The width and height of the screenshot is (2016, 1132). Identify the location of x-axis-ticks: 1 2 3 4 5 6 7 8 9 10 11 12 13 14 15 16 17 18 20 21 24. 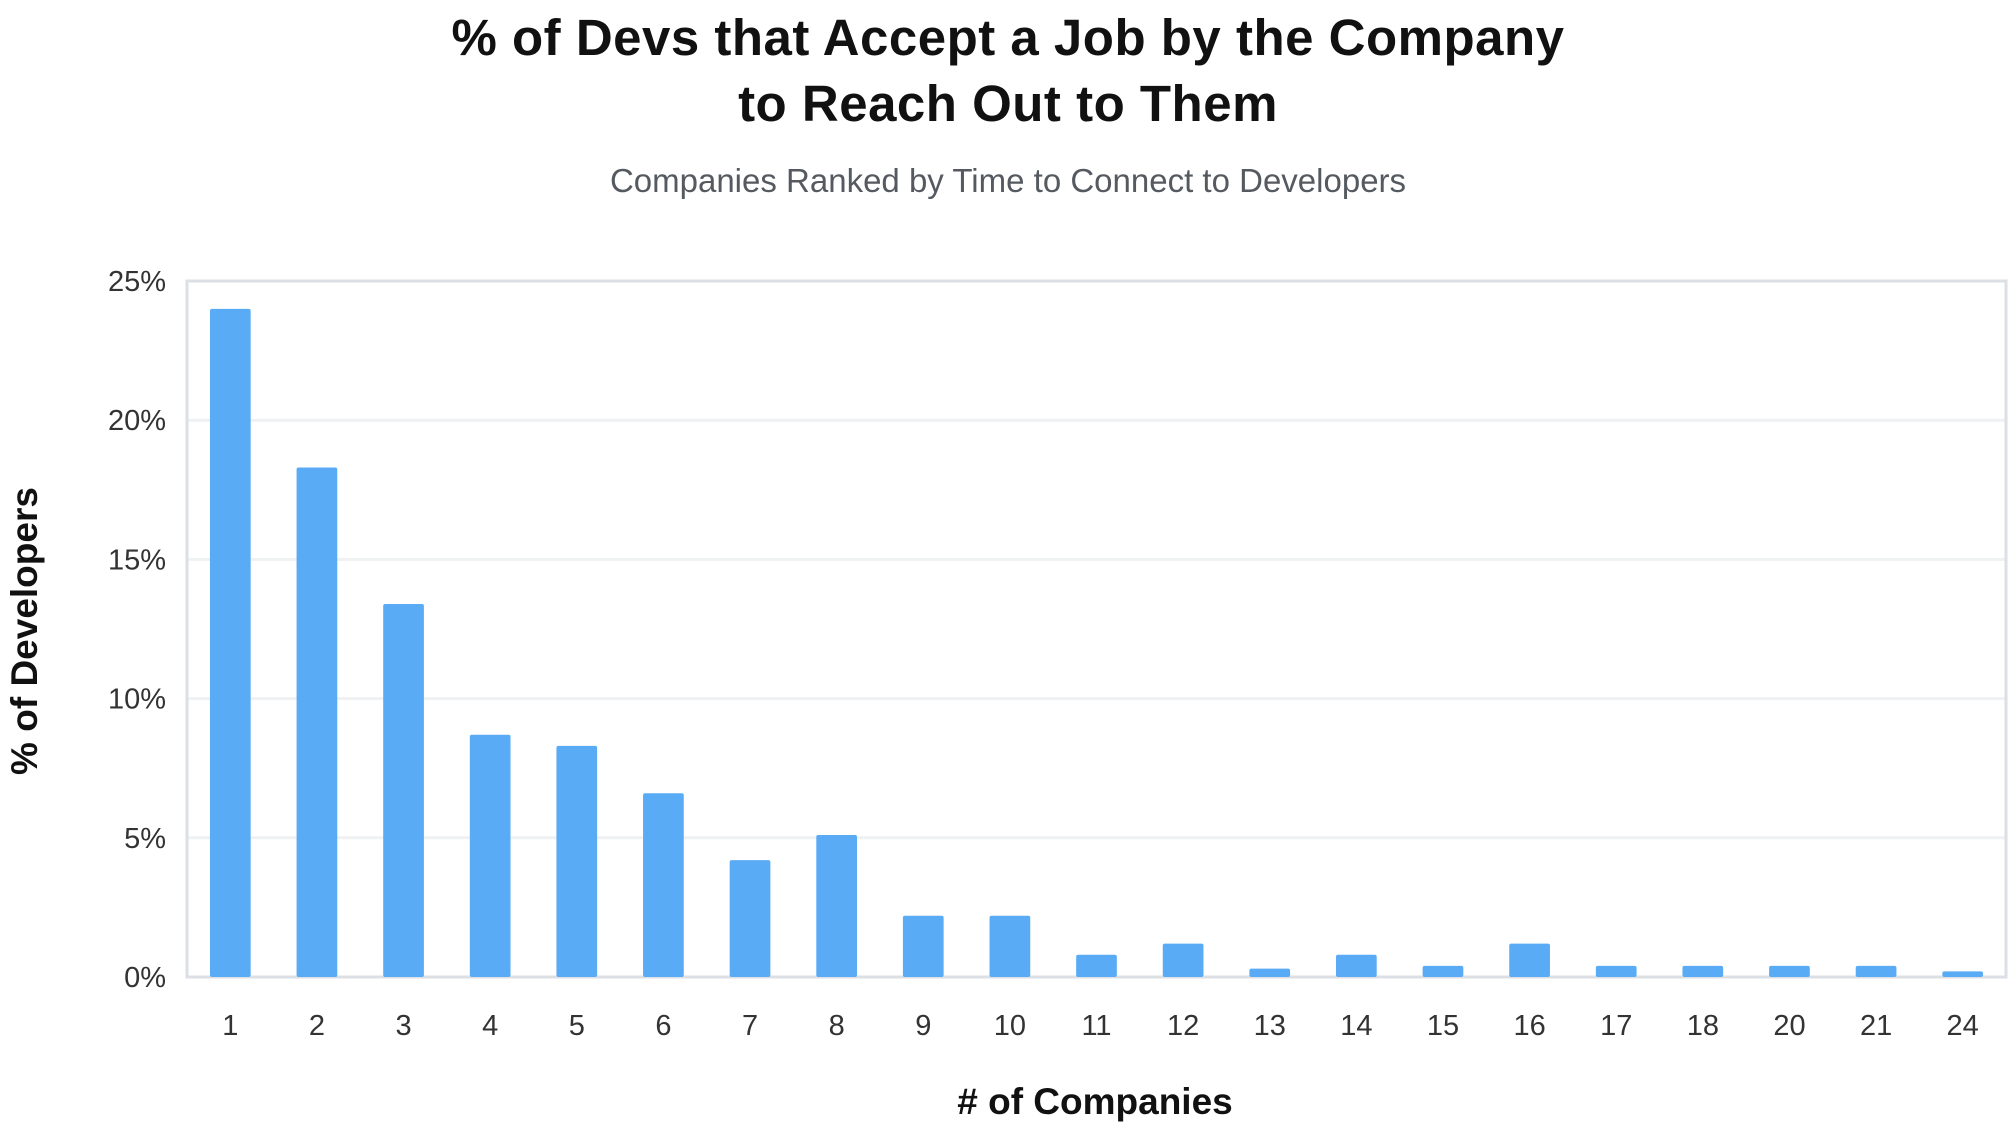
(1100, 1026).